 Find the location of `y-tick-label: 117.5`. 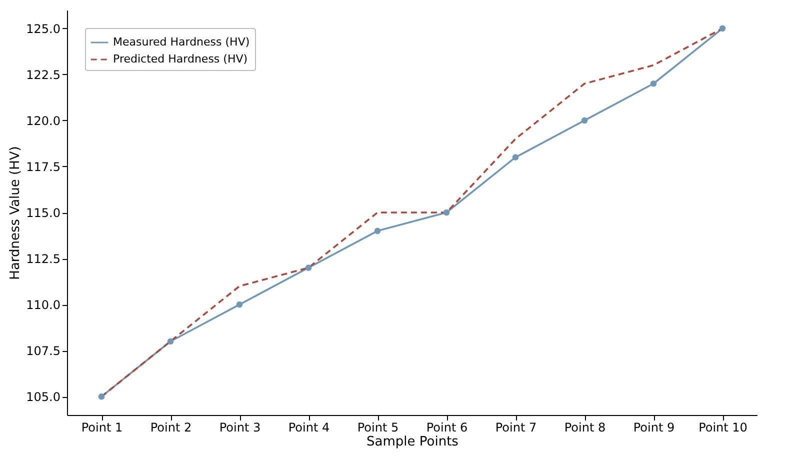

y-tick-label: 117.5 is located at coordinates (43, 167).